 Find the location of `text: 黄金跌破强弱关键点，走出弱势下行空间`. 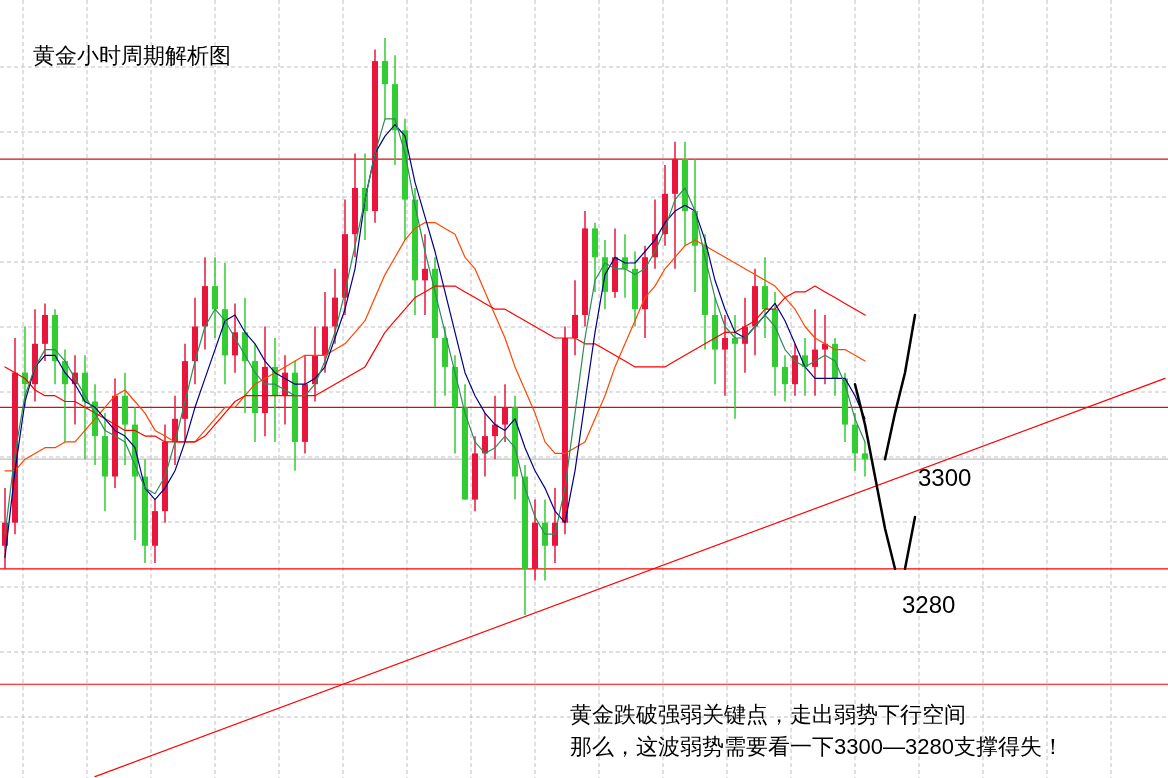

text: 黄金跌破强弱关键点，走出弱势下行空间 is located at coordinates (768, 714).